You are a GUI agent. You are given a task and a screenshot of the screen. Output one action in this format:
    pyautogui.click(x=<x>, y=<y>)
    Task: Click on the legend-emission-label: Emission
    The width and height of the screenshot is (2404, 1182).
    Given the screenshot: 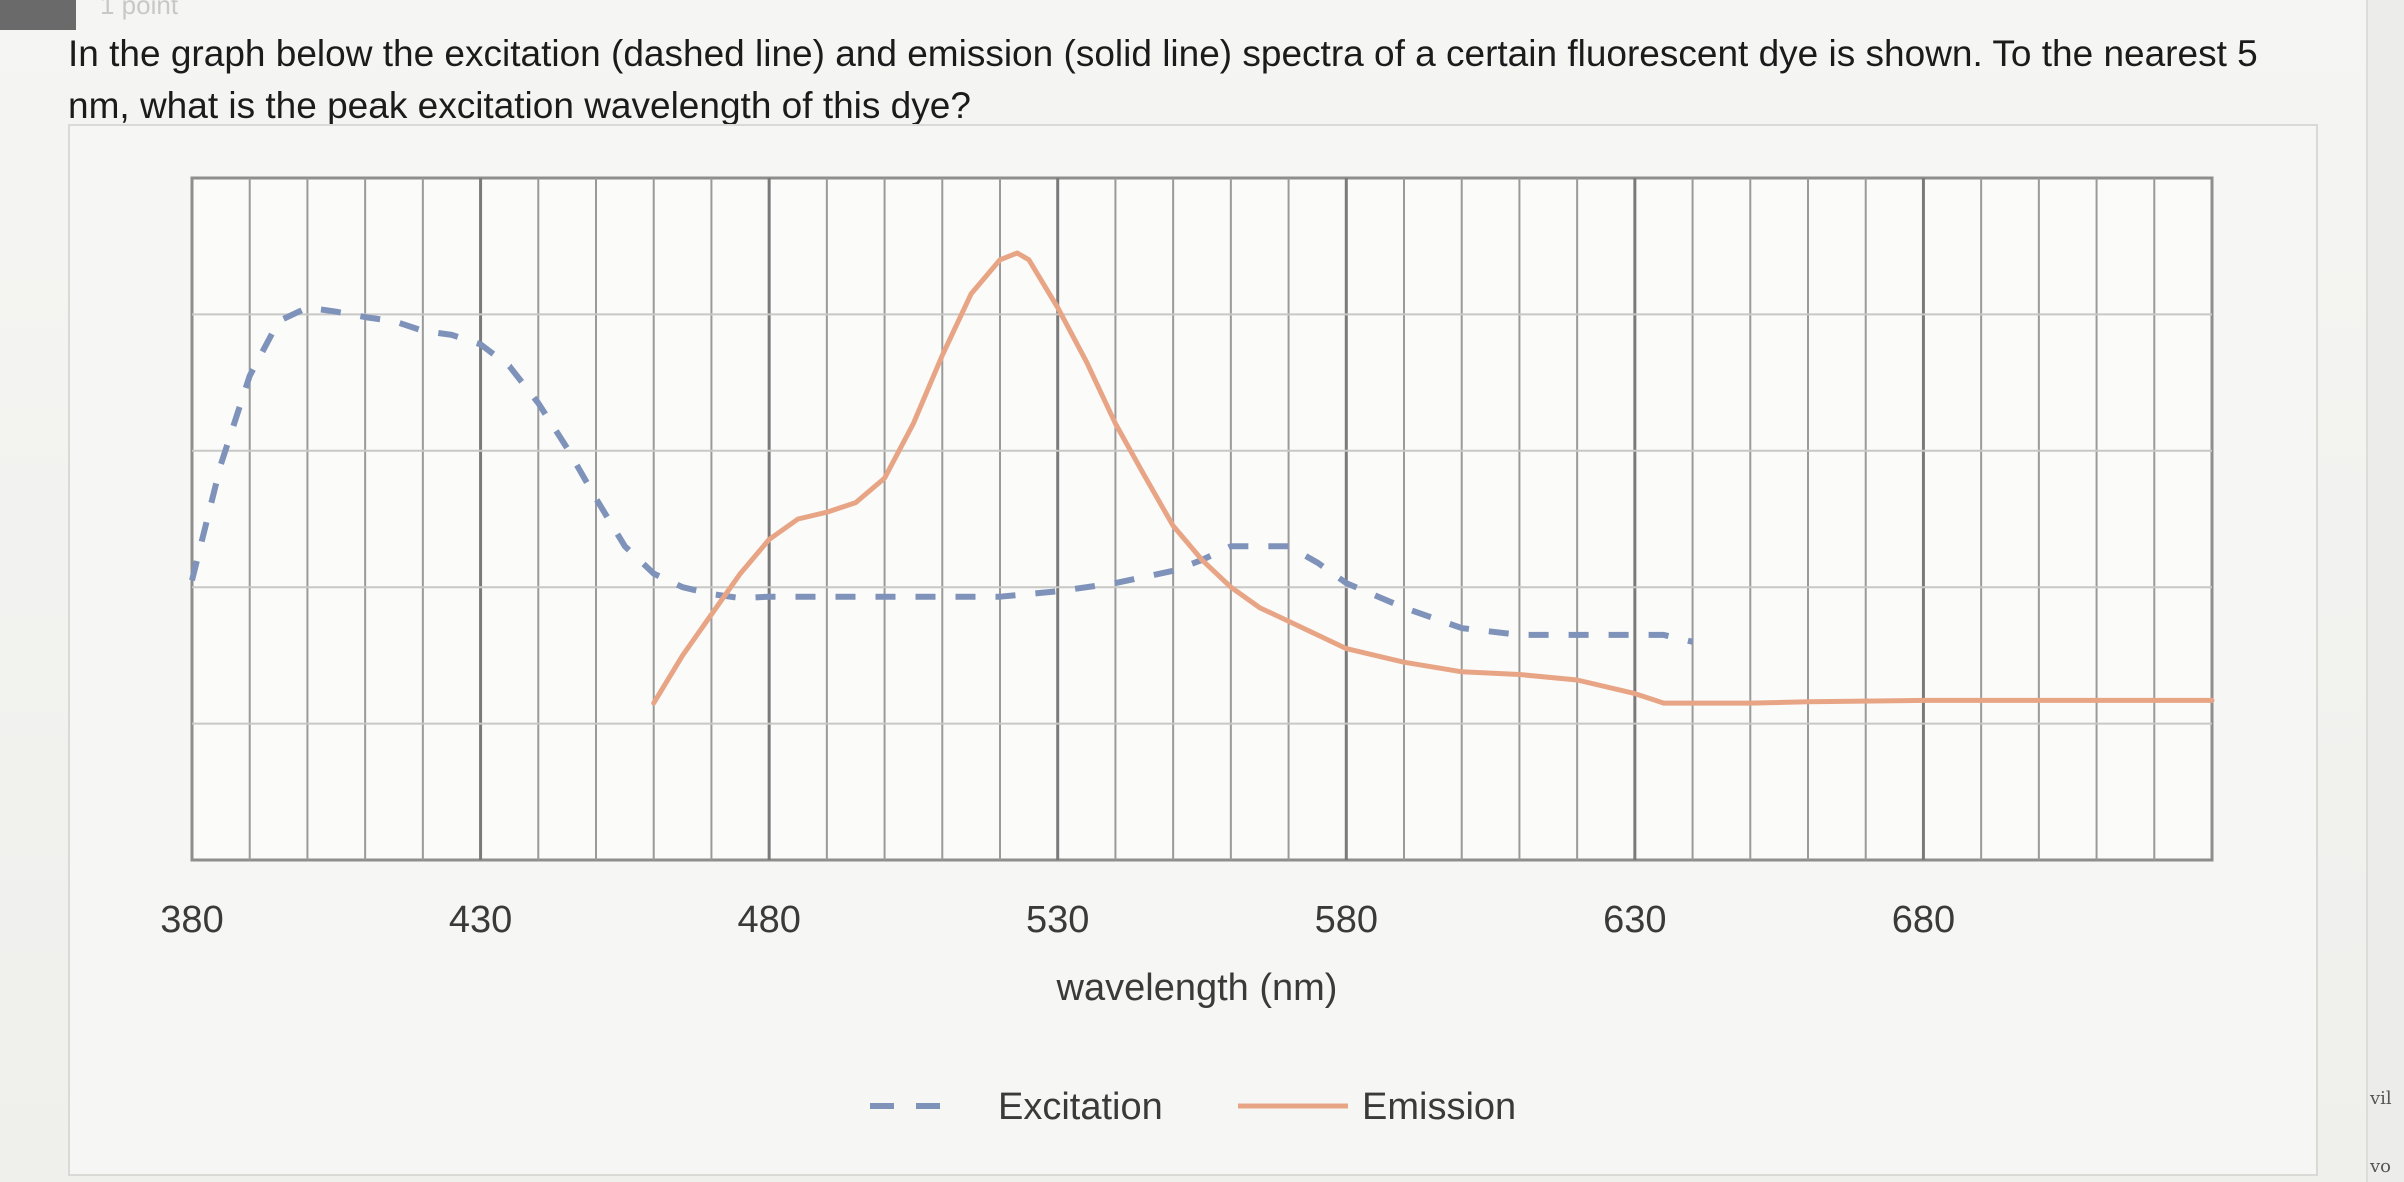 What is the action you would take?
    pyautogui.click(x=1439, y=1107)
    